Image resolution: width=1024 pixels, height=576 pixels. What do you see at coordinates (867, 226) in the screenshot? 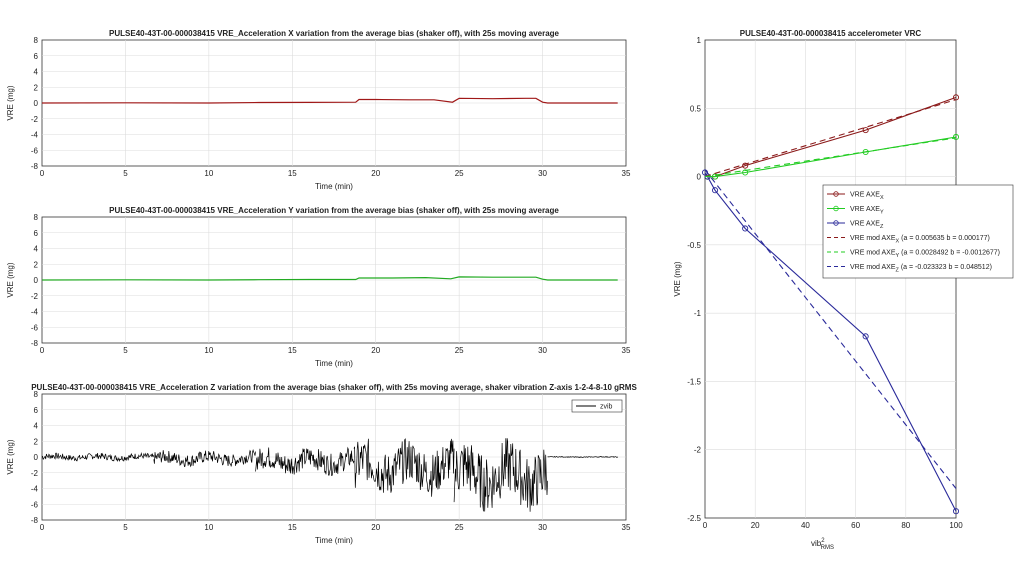
I see `legend-label: VRE AXEZ` at bounding box center [867, 226].